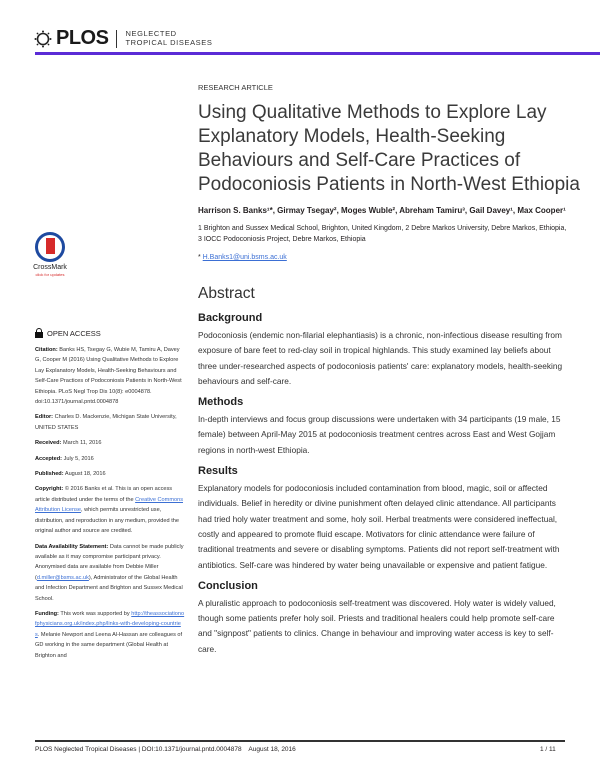 This screenshot has height=776, width=600. What do you see at coordinates (388, 258) in the screenshot?
I see `corresponding-email: * H.Banks1@uni.bsms.ac.uk` at bounding box center [388, 258].